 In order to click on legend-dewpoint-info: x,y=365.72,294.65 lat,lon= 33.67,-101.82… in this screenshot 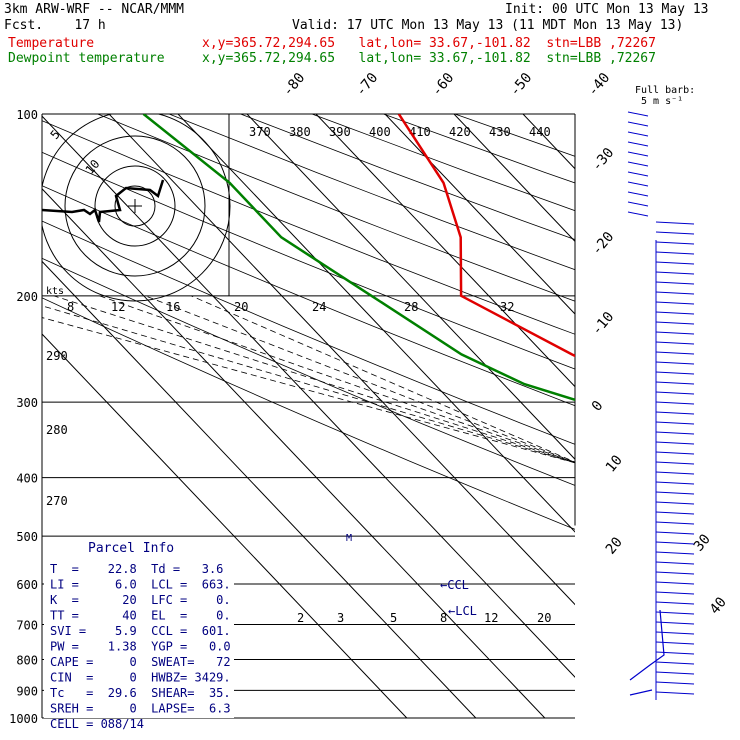, I will do `click(429, 58)`.